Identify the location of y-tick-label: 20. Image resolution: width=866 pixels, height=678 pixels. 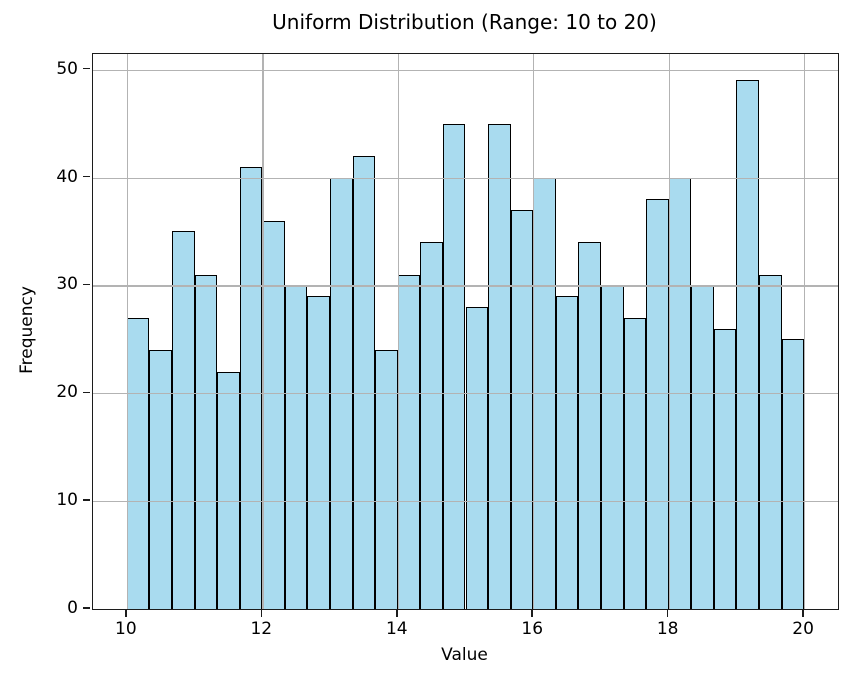
(67, 392).